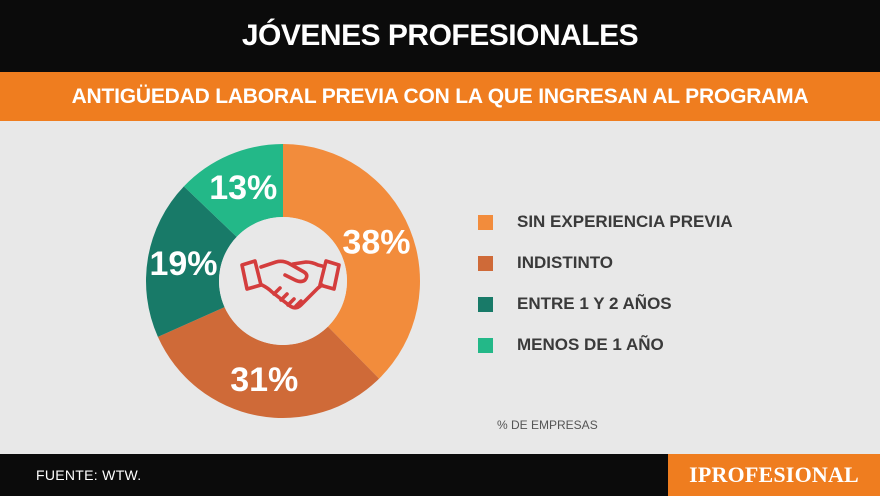  I want to click on page-title: JÓVENES PROFESIONALES, so click(440, 35).